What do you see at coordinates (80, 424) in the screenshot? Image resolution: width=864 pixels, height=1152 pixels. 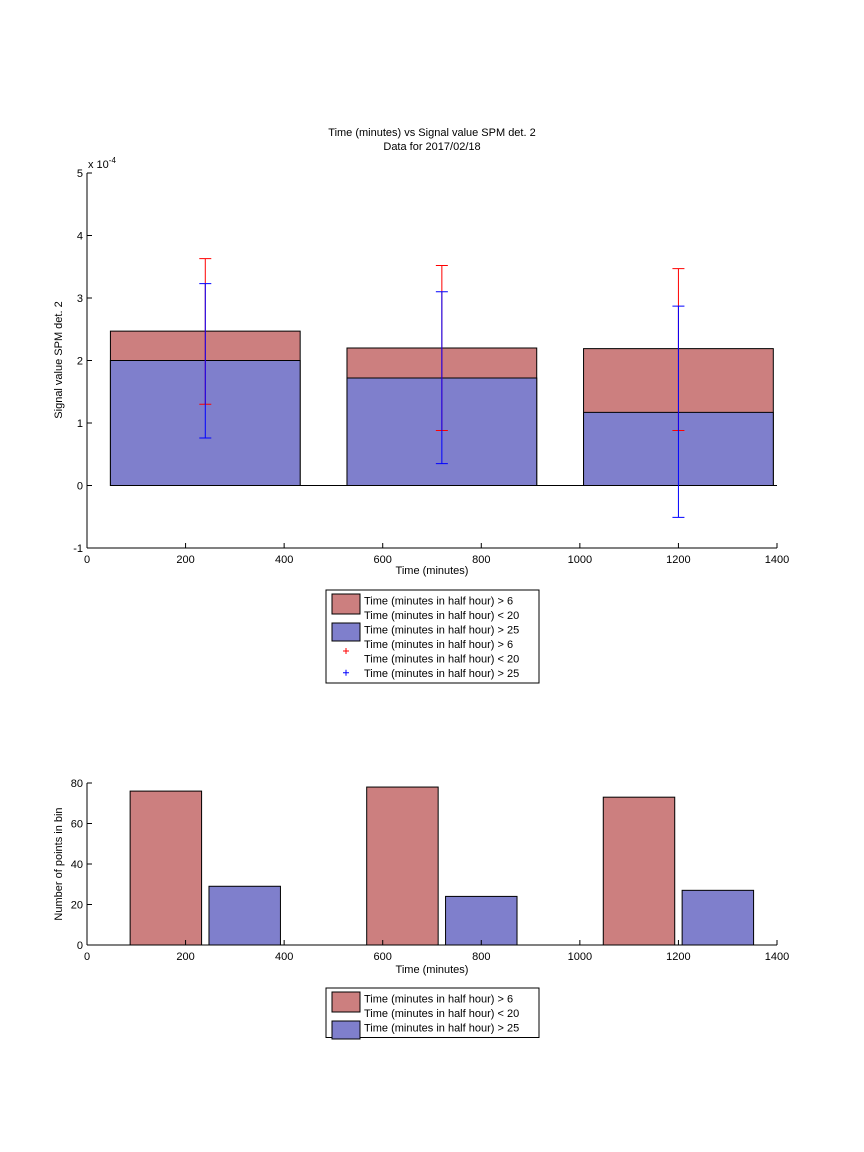 I see `y-tick-label: 1` at bounding box center [80, 424].